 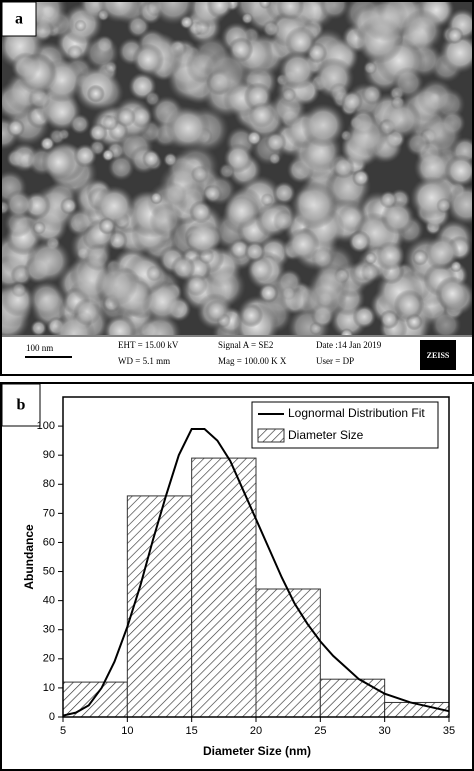 I want to click on legend-label: Lognormal Distribution Fit, so click(x=356, y=413).